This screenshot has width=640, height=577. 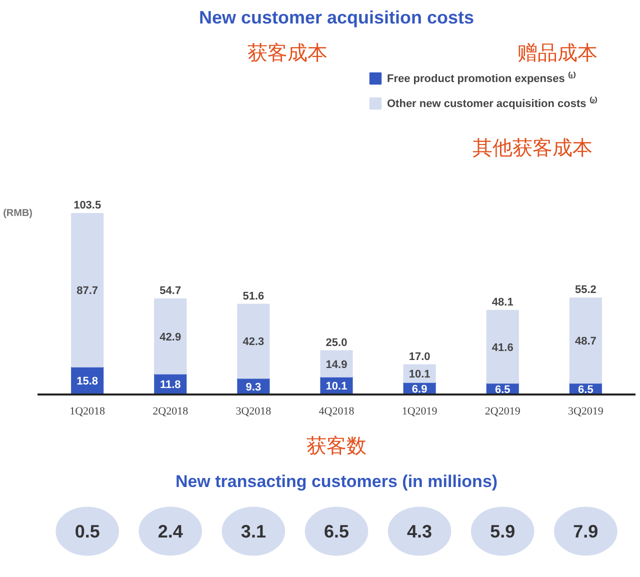 What do you see at coordinates (288, 53) in the screenshot?
I see `text: 获客成本` at bounding box center [288, 53].